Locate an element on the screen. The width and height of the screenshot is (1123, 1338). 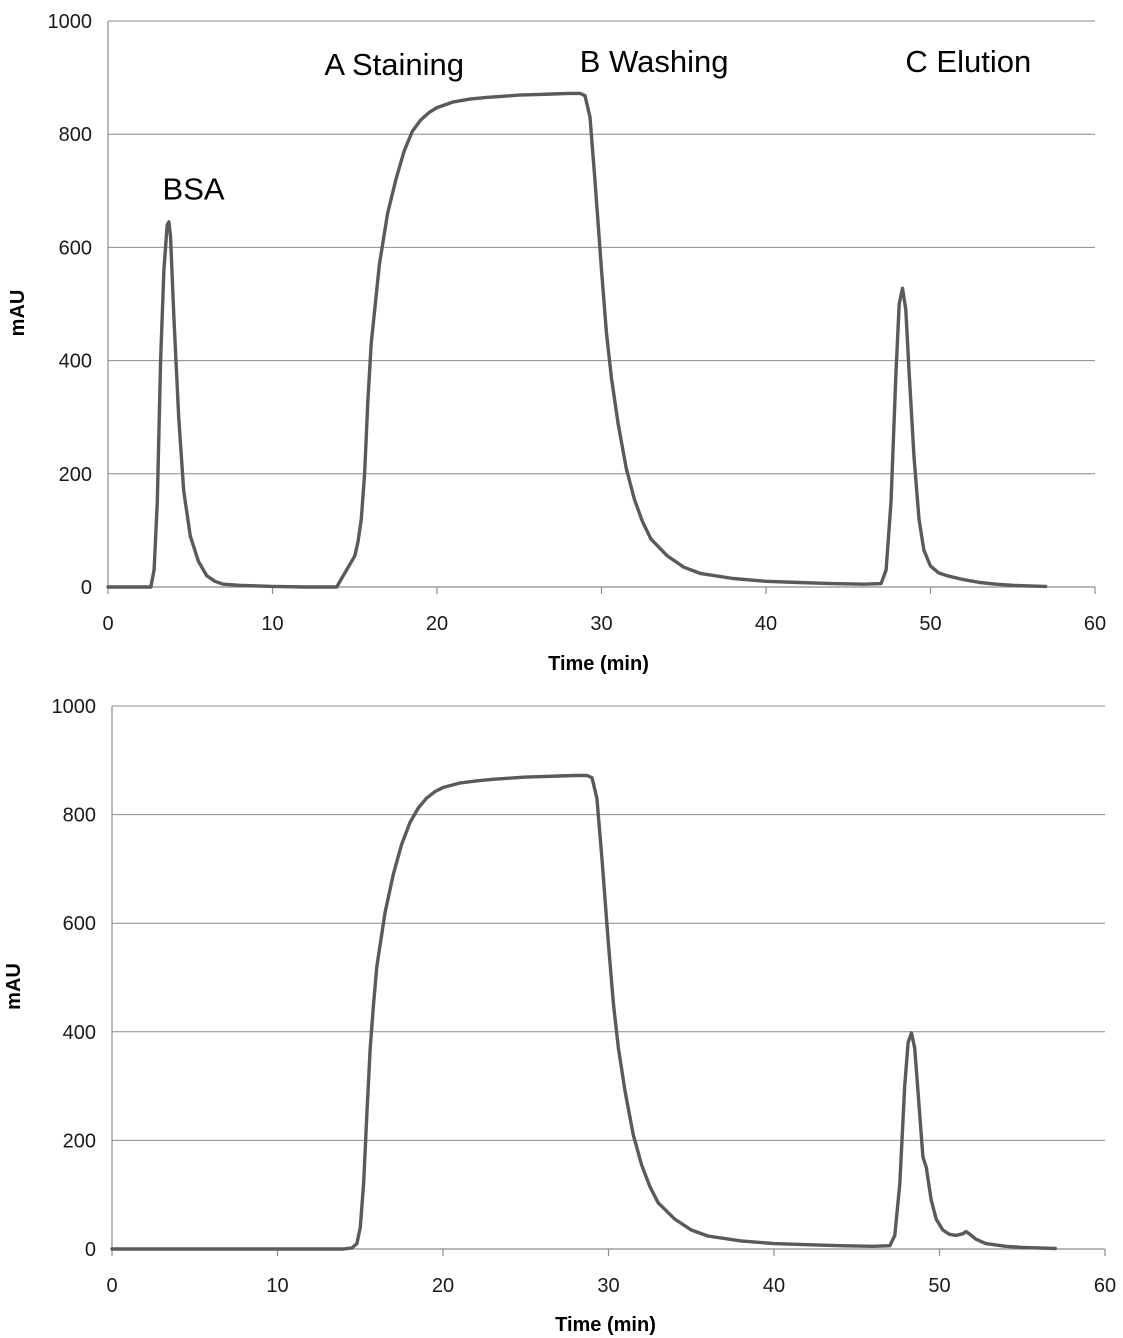
annotation-label: BSA is located at coordinates (194, 188).